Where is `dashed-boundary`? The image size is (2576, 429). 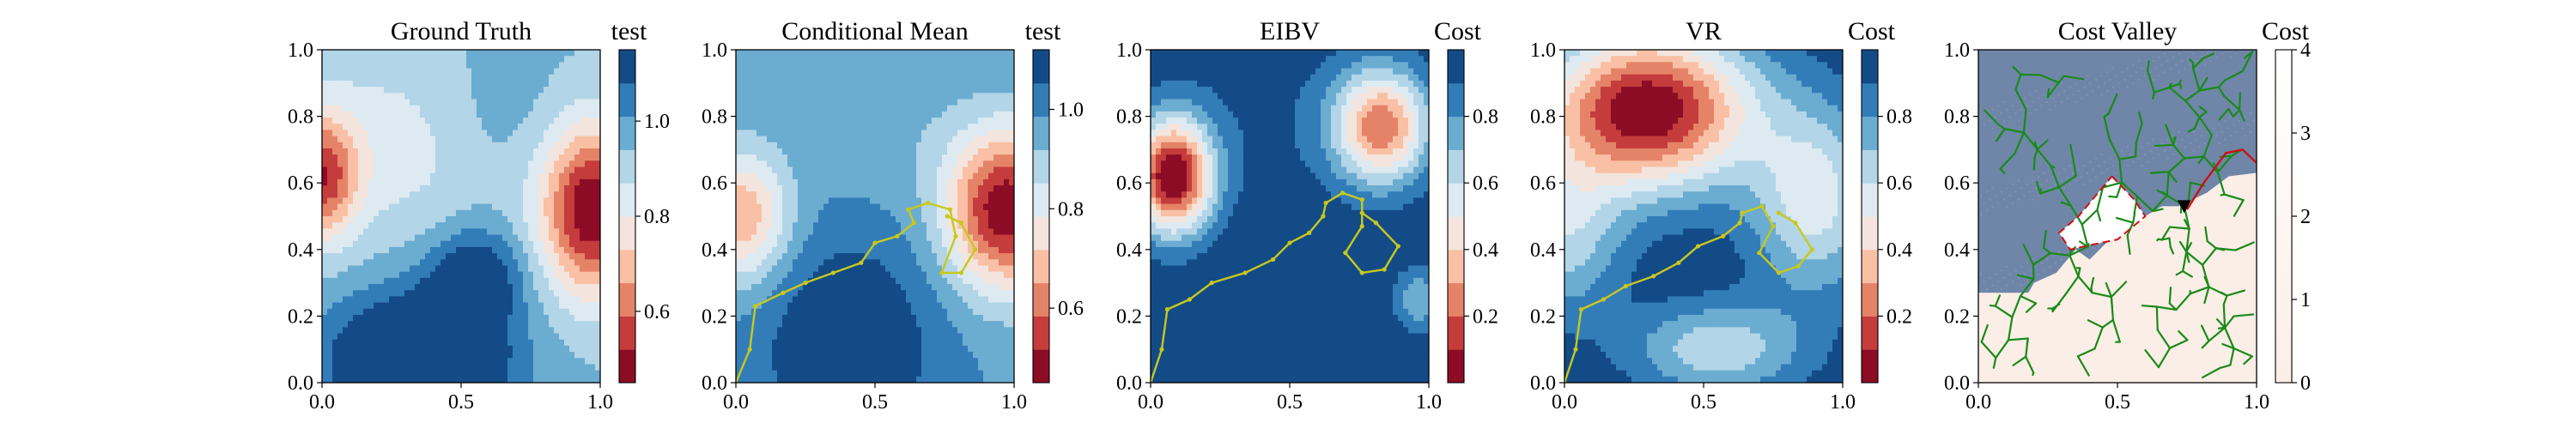 dashed-boundary is located at coordinates (2102, 213).